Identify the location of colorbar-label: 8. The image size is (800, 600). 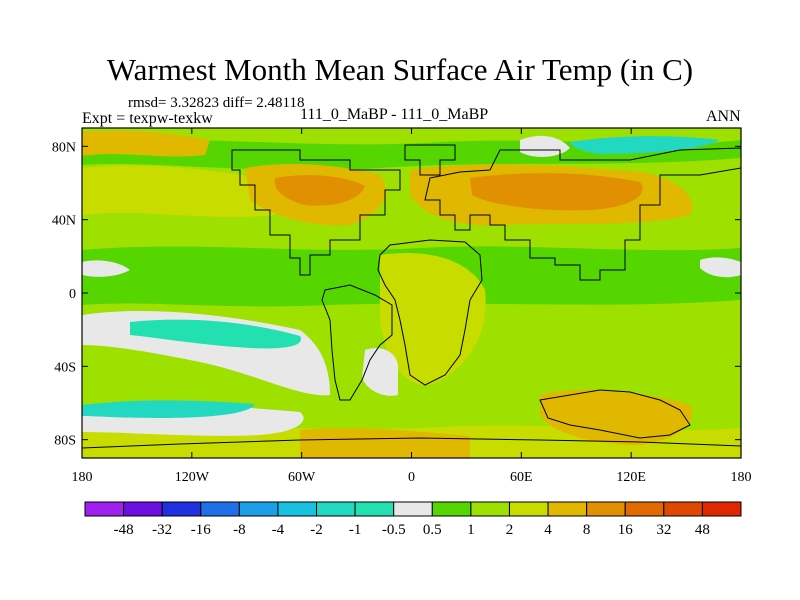
(587, 530).